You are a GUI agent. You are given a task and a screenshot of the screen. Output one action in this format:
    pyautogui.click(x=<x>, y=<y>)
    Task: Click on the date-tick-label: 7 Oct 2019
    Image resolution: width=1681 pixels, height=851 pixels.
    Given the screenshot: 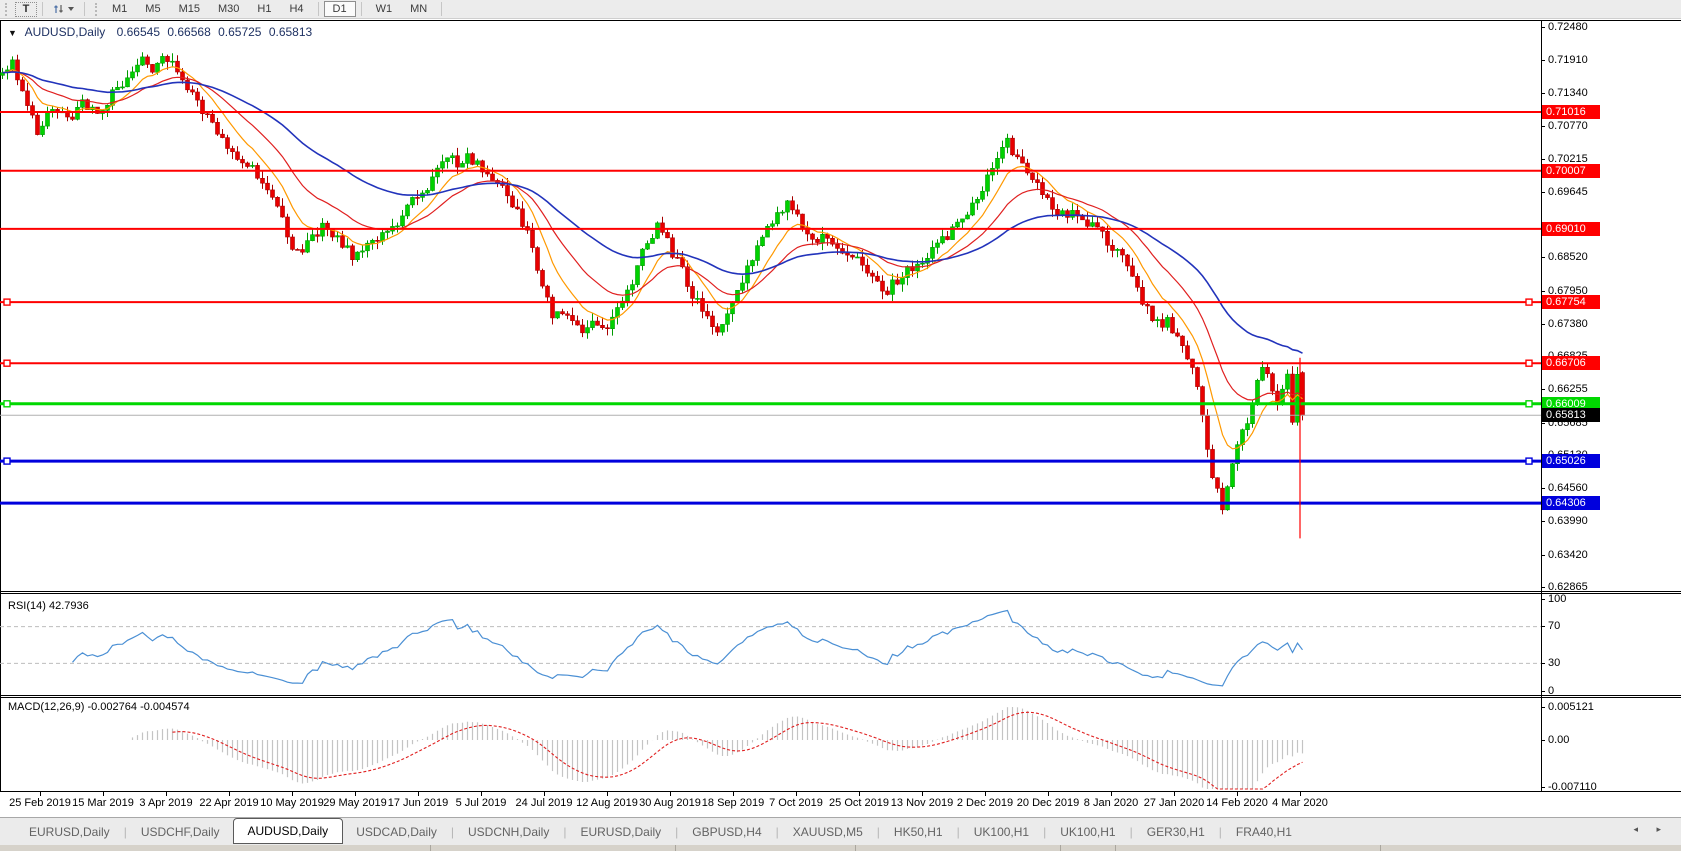 What is the action you would take?
    pyautogui.click(x=796, y=803)
    